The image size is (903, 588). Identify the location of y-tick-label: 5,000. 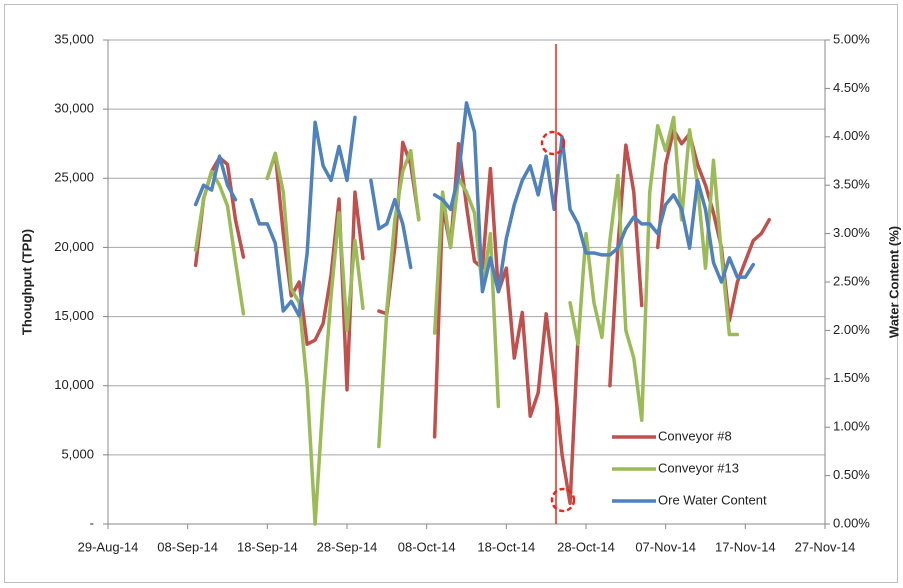
(77, 453).